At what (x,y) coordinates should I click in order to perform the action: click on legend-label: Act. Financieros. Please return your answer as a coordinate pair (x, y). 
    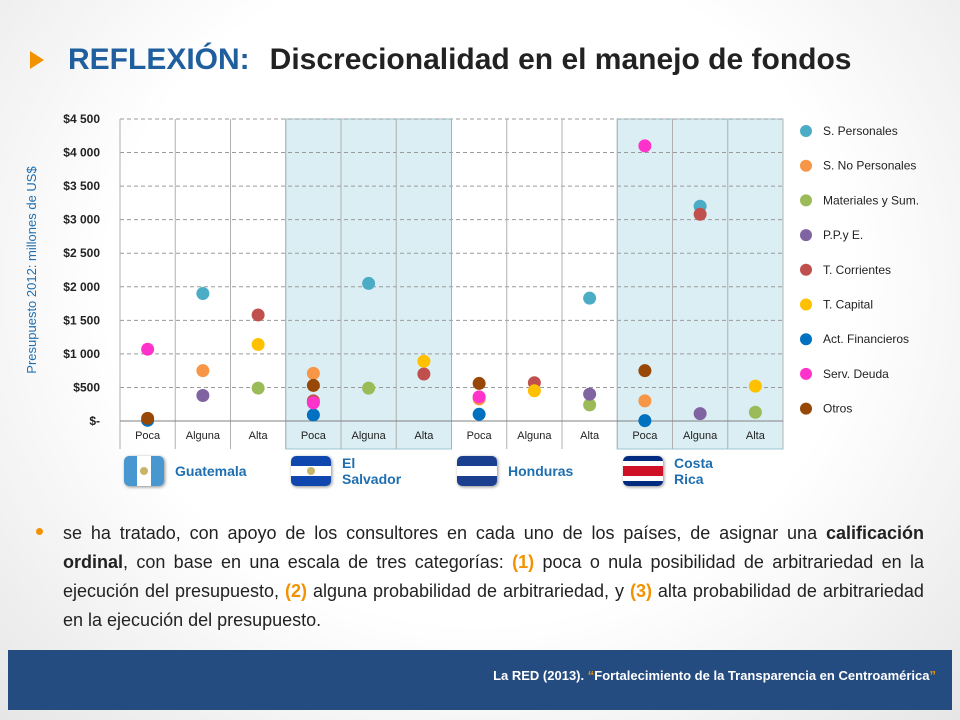
    Looking at the image, I should click on (866, 339).